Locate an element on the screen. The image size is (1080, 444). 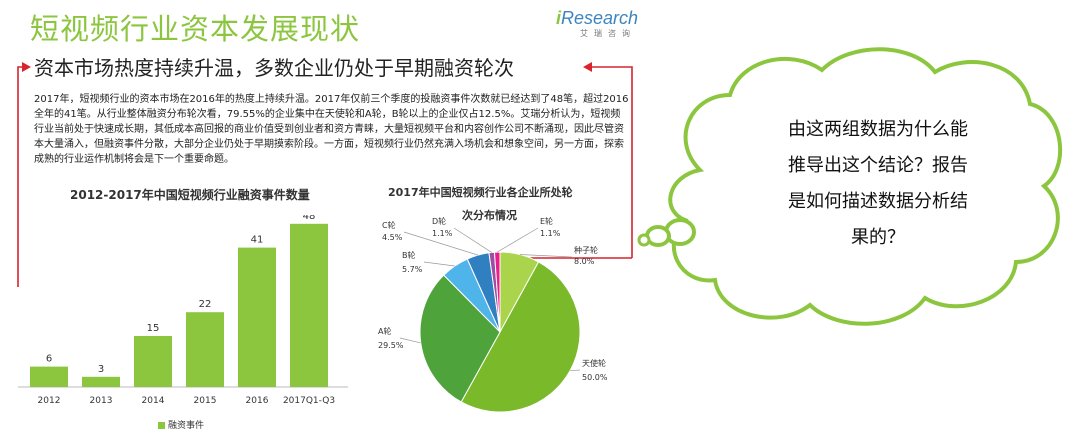
bar-2015 is located at coordinates (205, 349).